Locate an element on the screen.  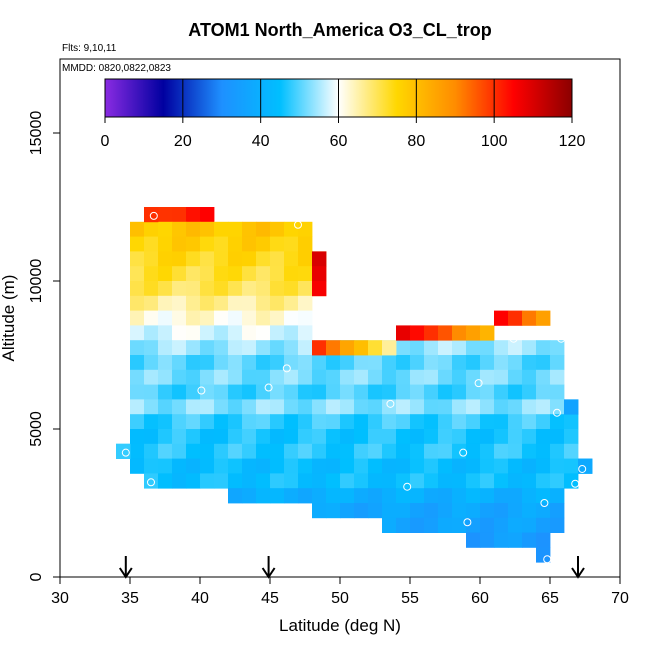
colorbar-tick-label: 20 is located at coordinates (183, 141).